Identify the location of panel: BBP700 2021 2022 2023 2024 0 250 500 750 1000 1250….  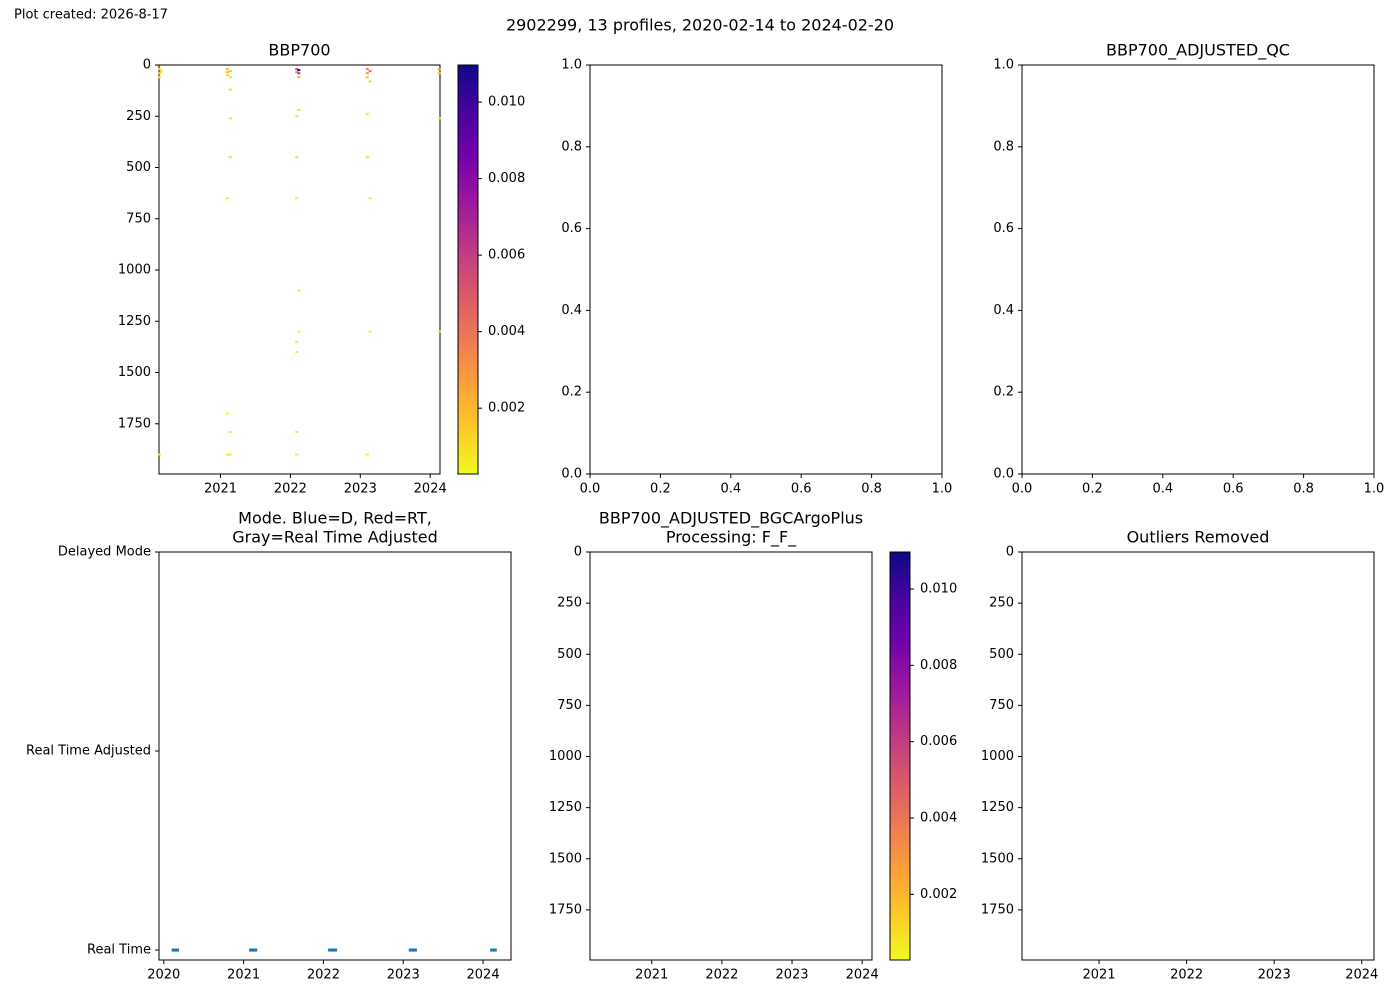
(321, 269).